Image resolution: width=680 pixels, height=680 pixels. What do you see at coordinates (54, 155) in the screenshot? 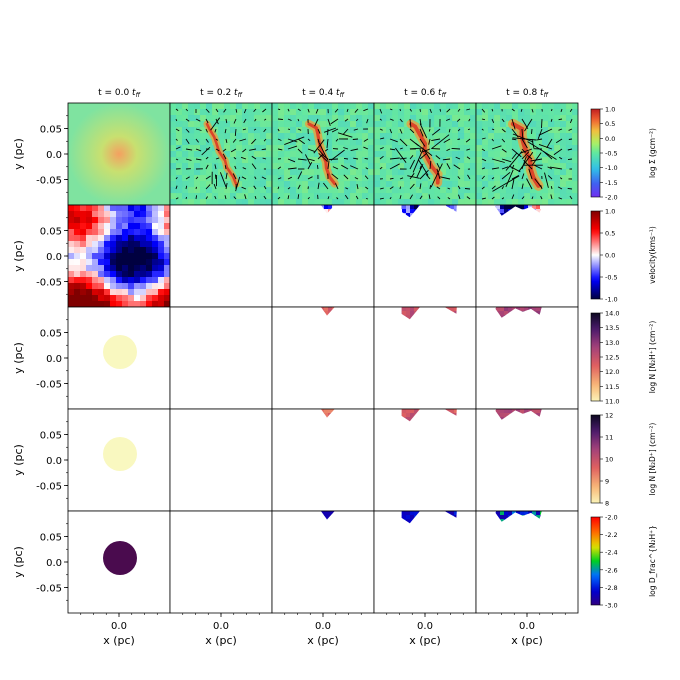
I see `y-tick-label: 0.0` at bounding box center [54, 155].